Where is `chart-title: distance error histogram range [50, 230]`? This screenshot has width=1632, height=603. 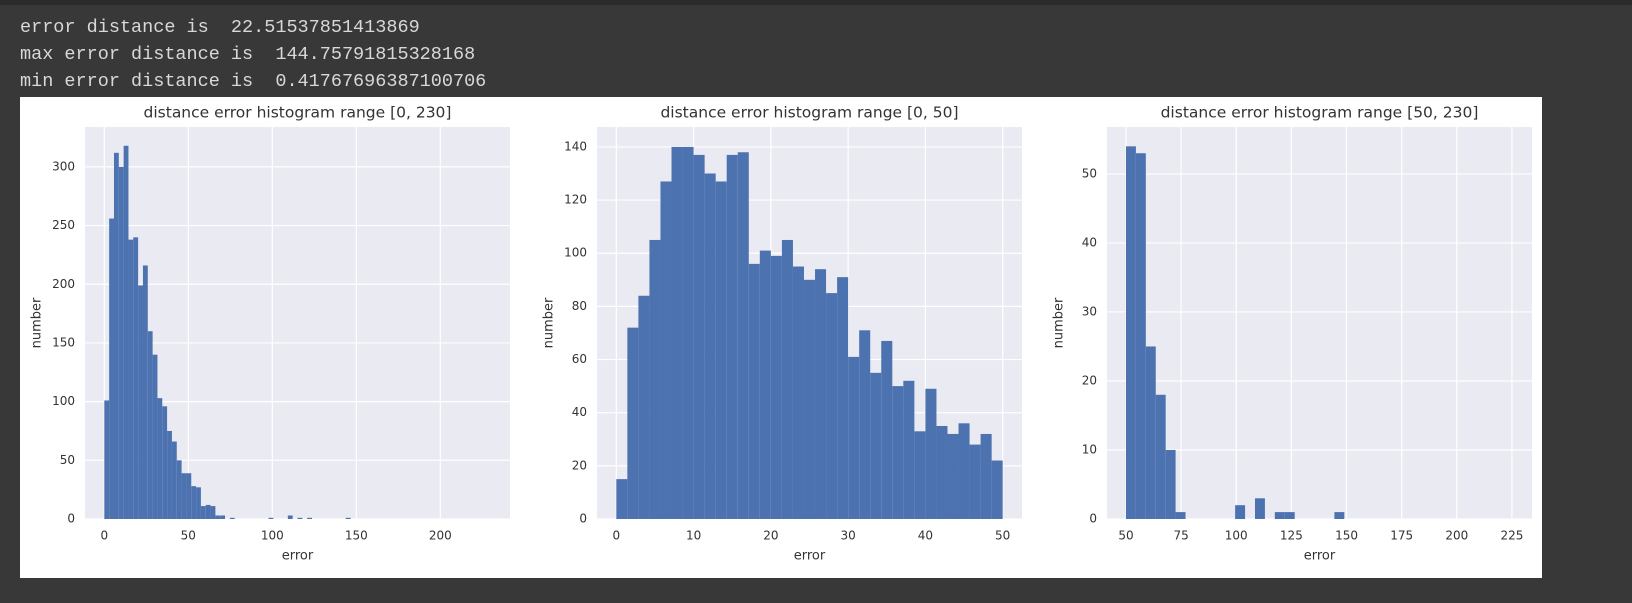 chart-title: distance error histogram range [50, 230] is located at coordinates (1320, 113).